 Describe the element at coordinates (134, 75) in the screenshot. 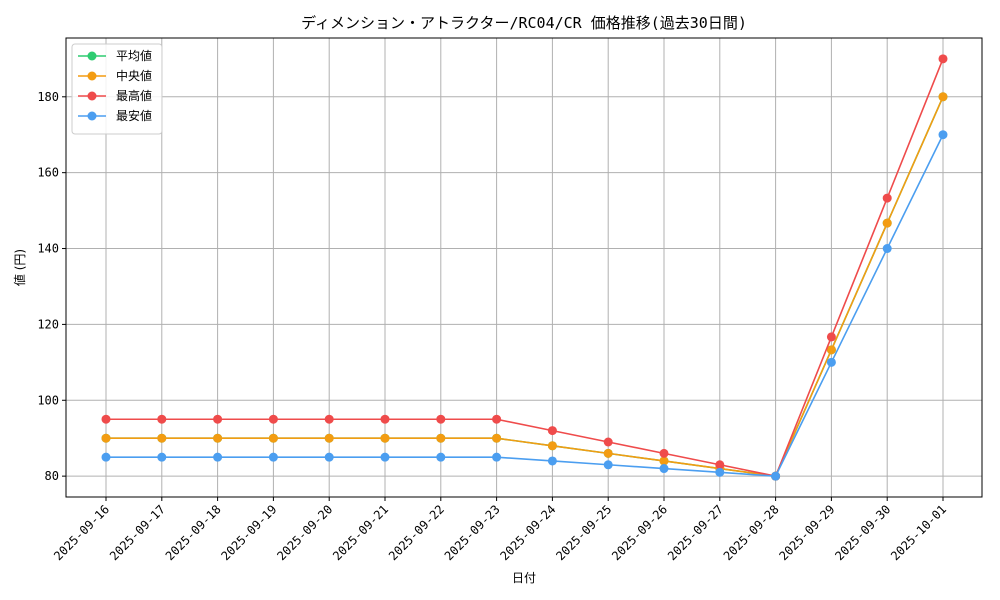

I see `legend-label: 中央値` at that location.